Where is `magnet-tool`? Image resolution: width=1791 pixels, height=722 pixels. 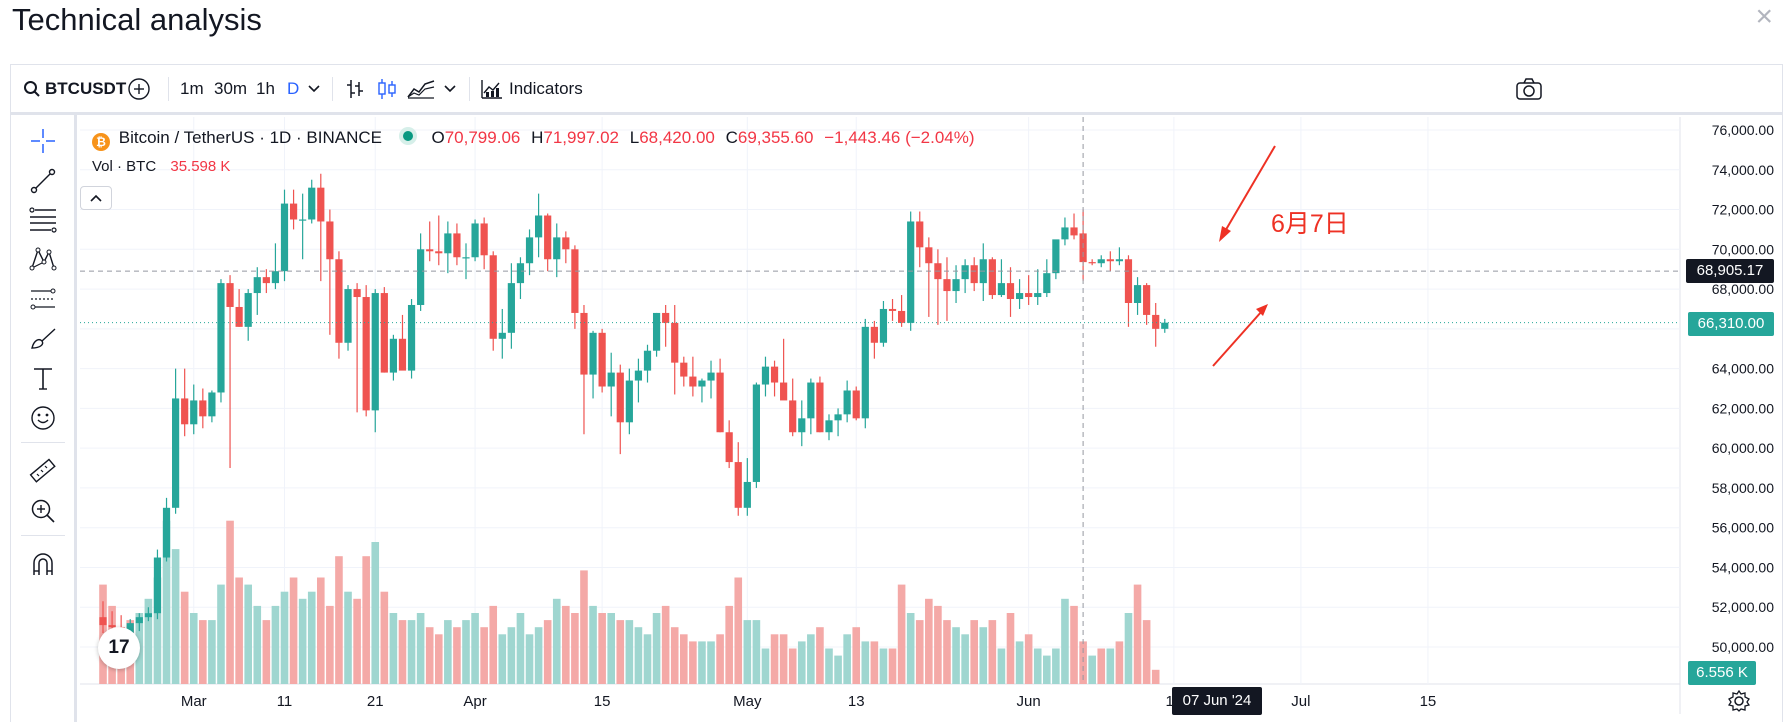 magnet-tool is located at coordinates (43, 564).